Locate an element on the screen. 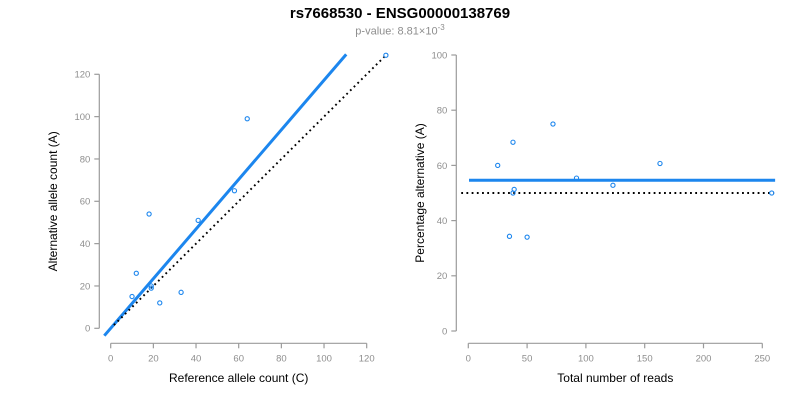  figure-subtitle: p-value: 8.81×10-3 is located at coordinates (400, 30).